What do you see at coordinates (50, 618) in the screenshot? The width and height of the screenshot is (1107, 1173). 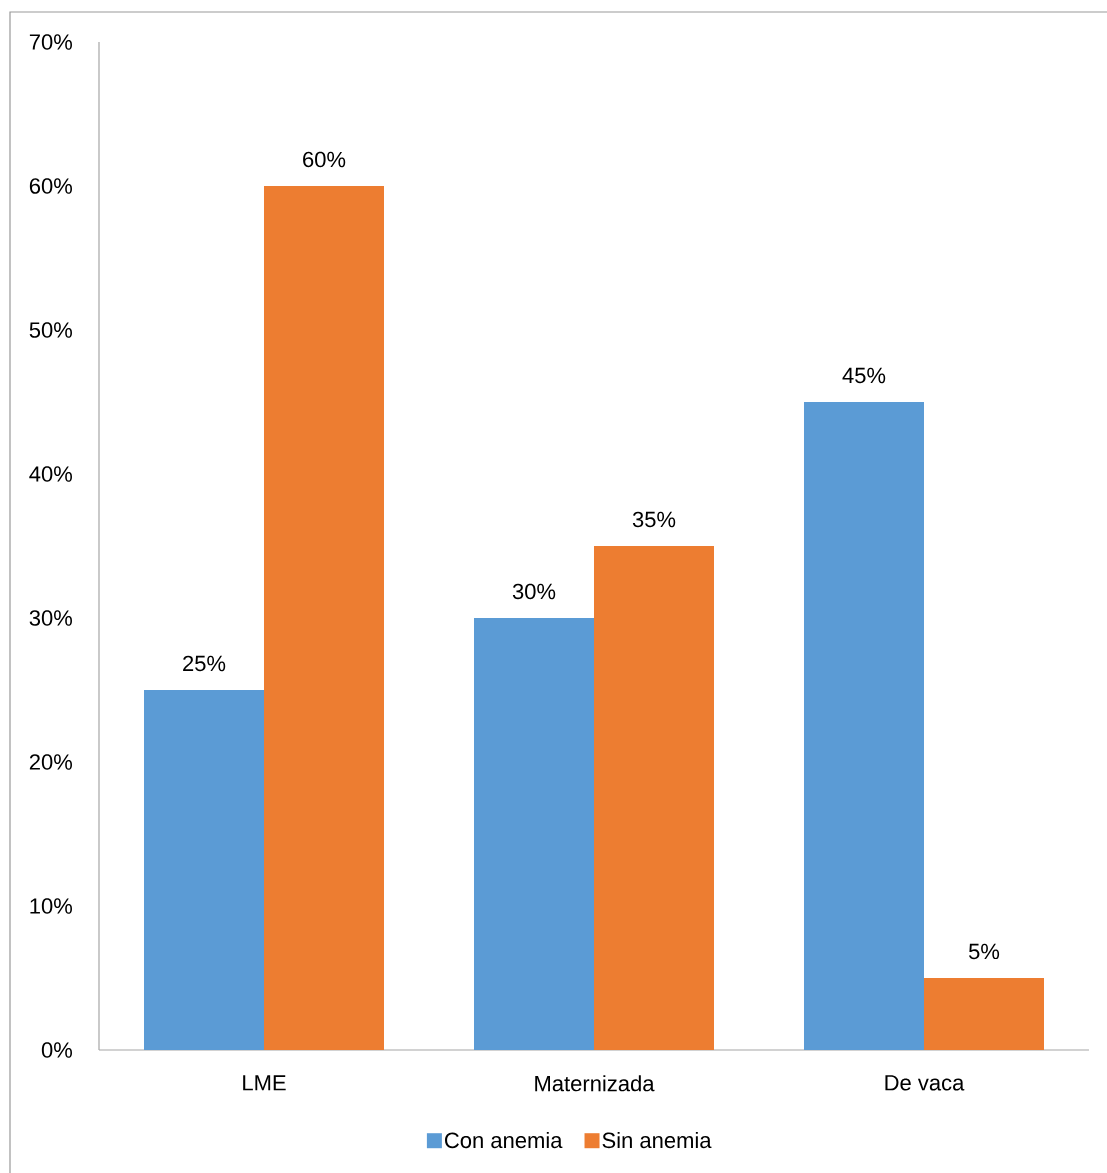 I see `y-tick-label: 30%` at bounding box center [50, 618].